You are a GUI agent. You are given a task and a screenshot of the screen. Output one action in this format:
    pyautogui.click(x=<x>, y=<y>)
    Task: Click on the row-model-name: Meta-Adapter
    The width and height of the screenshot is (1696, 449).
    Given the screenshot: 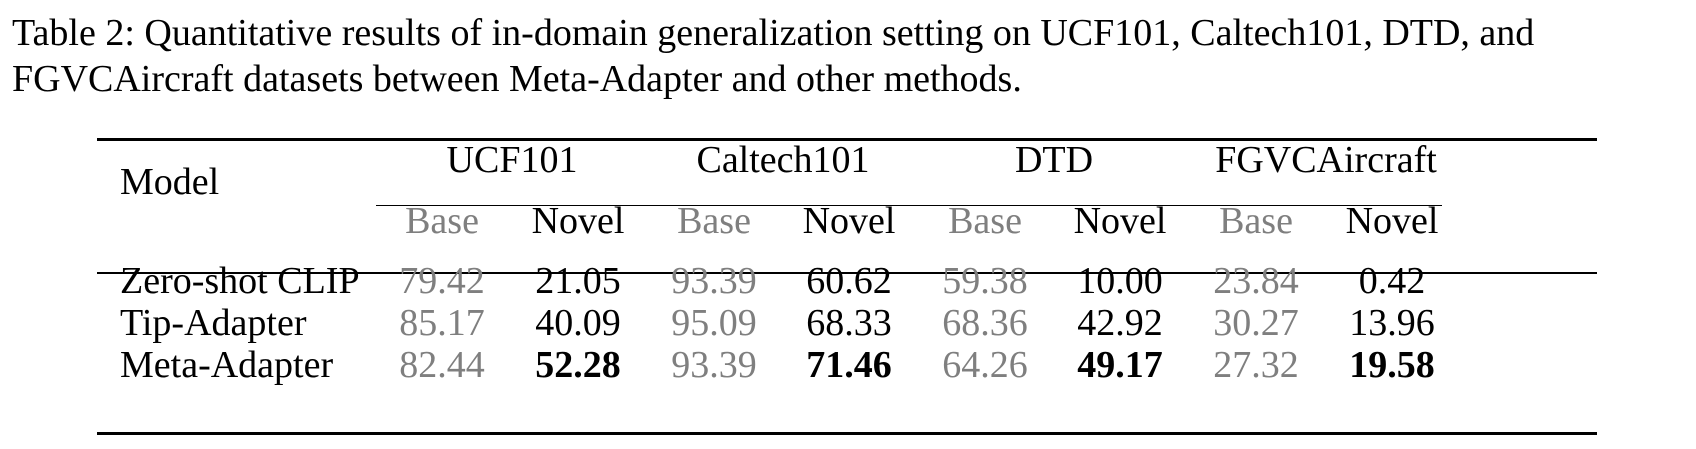 What is the action you would take?
    pyautogui.click(x=227, y=365)
    